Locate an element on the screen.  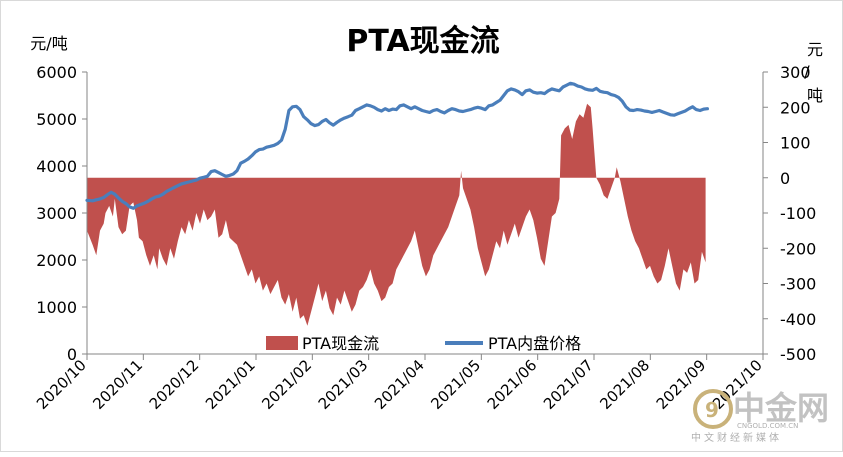
legend-label-cashflow: PTA现金流 is located at coordinates (340, 343).